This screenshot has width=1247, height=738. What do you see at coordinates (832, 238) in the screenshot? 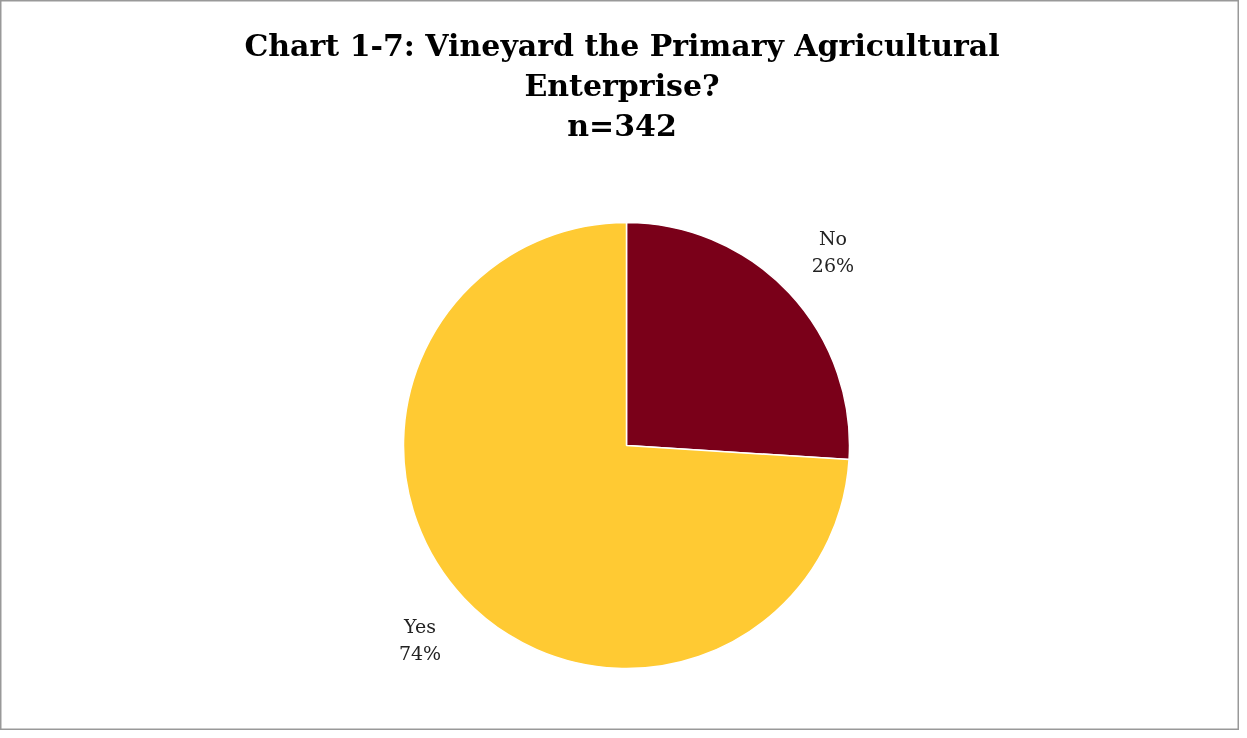
I see `slice-label: No` at bounding box center [832, 238].